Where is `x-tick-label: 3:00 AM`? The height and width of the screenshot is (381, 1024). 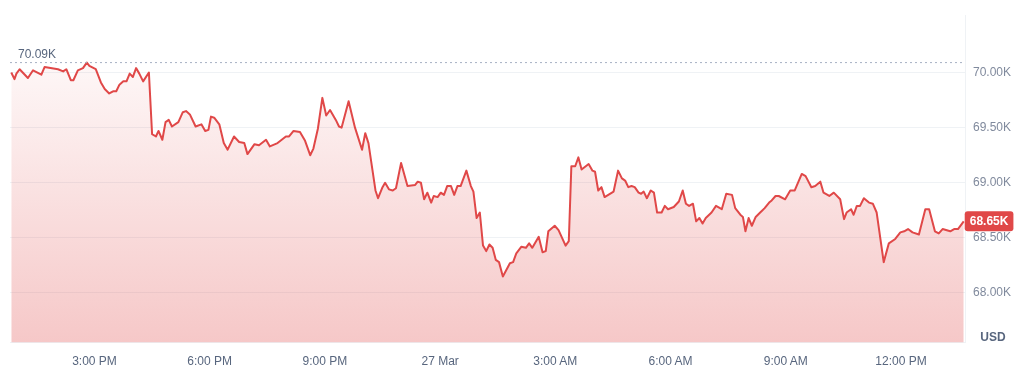 x-tick-label: 3:00 AM is located at coordinates (555, 361).